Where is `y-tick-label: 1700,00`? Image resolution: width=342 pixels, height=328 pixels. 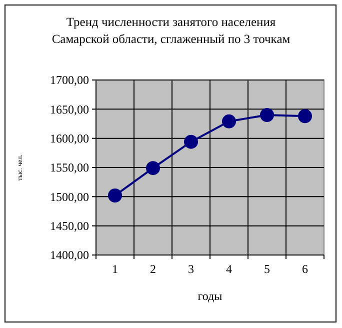 y-tick-label: 1700,00 is located at coordinates (69, 80).